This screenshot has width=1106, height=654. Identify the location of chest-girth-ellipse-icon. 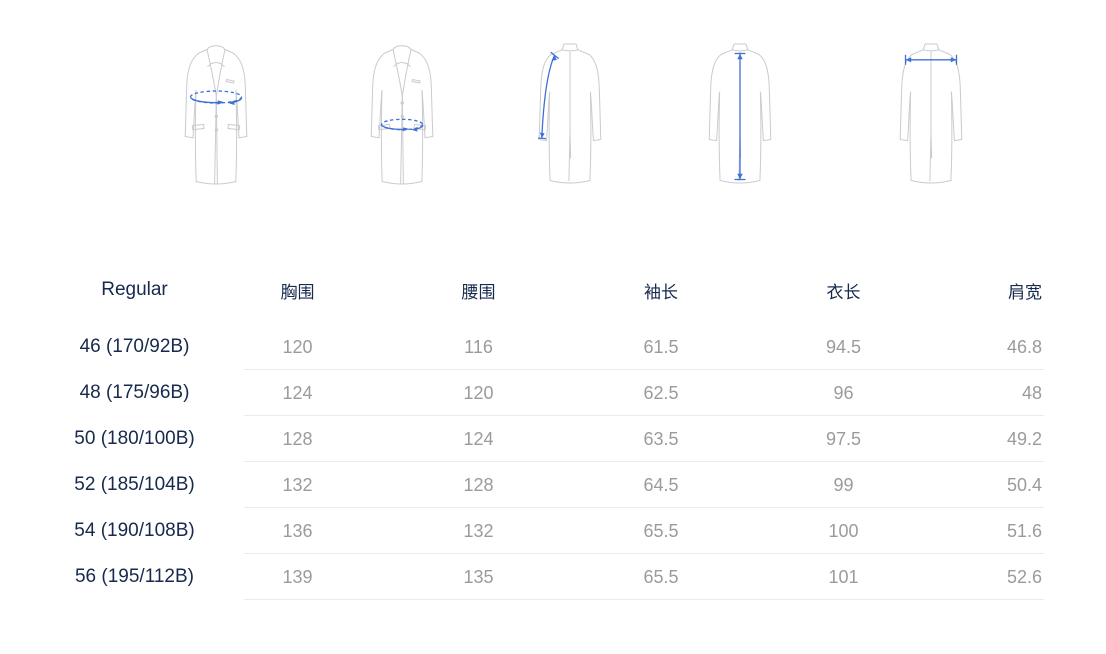
(216, 97).